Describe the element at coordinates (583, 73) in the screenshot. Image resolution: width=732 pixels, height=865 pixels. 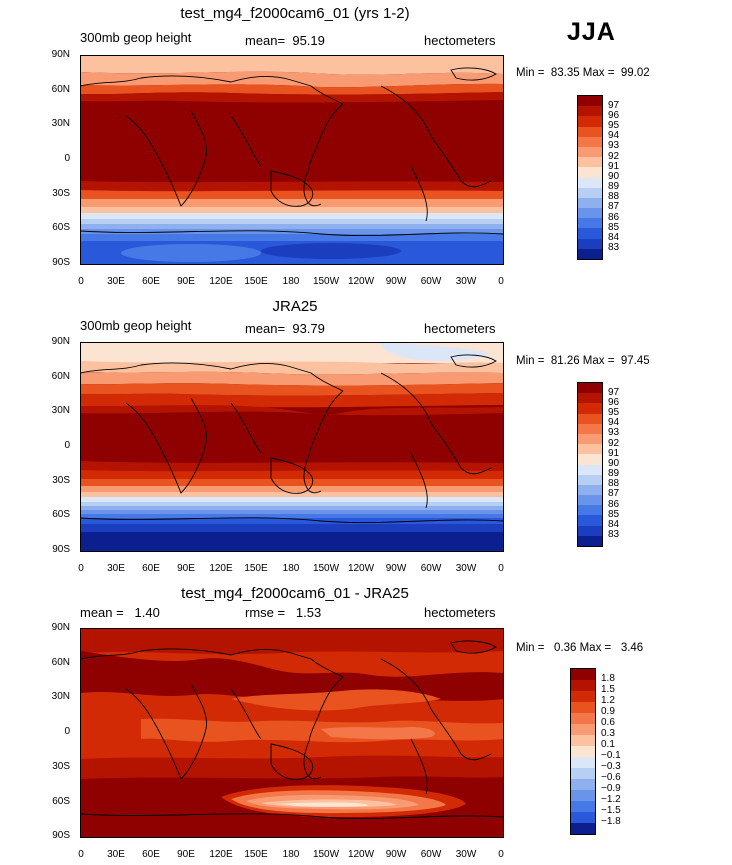
I see `panel-1-minmax: Min = 83.35 Max = 99.02` at that location.